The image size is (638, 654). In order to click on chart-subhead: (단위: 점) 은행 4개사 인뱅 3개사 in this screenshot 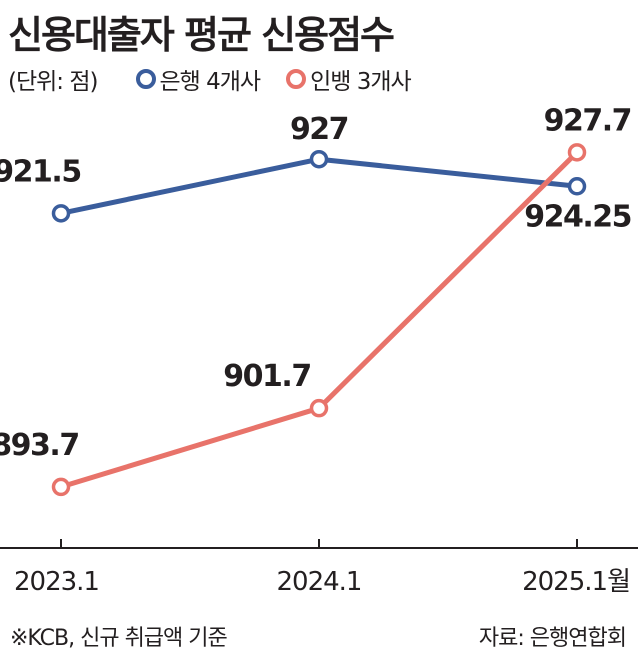, I will do `click(222, 79)`.